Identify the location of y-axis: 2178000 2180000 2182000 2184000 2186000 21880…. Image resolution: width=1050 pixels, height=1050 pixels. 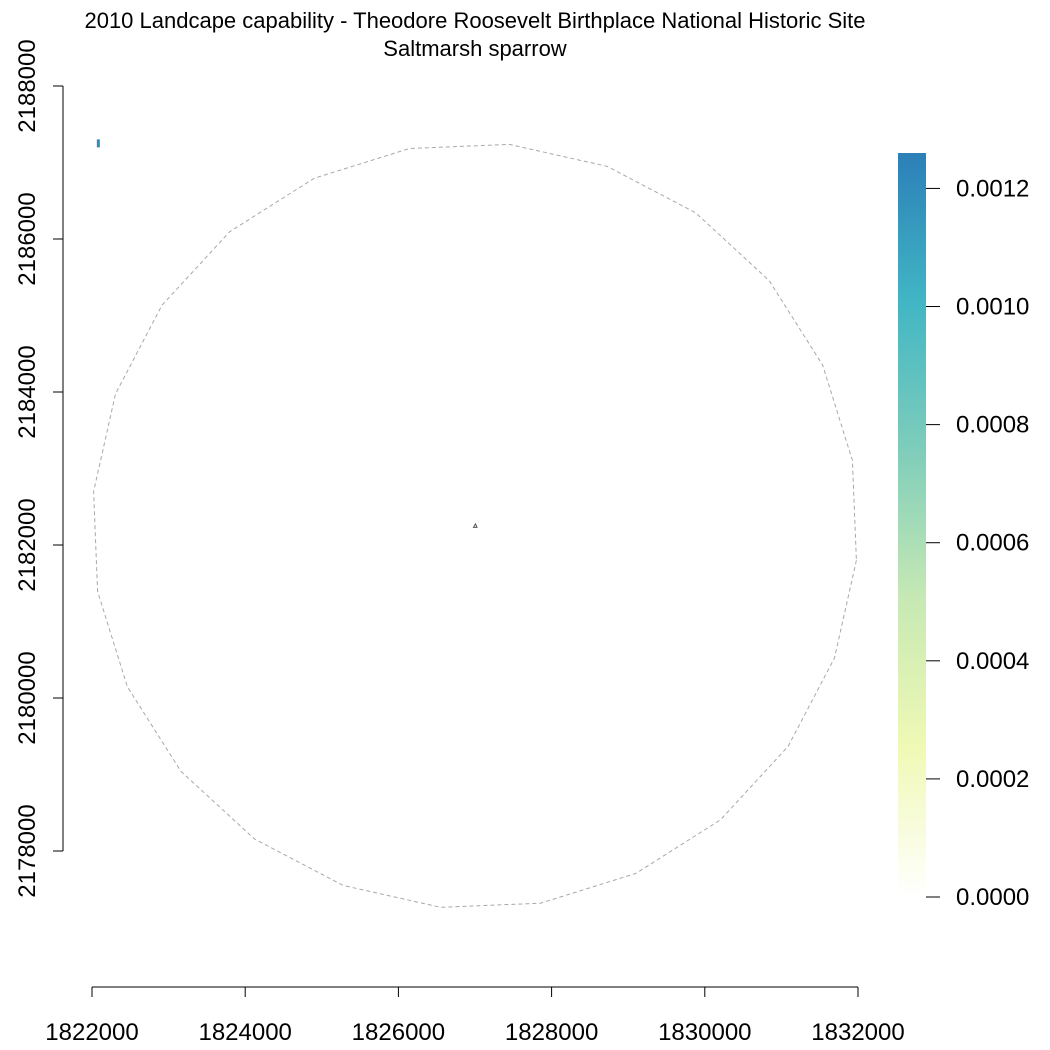
(39, 468).